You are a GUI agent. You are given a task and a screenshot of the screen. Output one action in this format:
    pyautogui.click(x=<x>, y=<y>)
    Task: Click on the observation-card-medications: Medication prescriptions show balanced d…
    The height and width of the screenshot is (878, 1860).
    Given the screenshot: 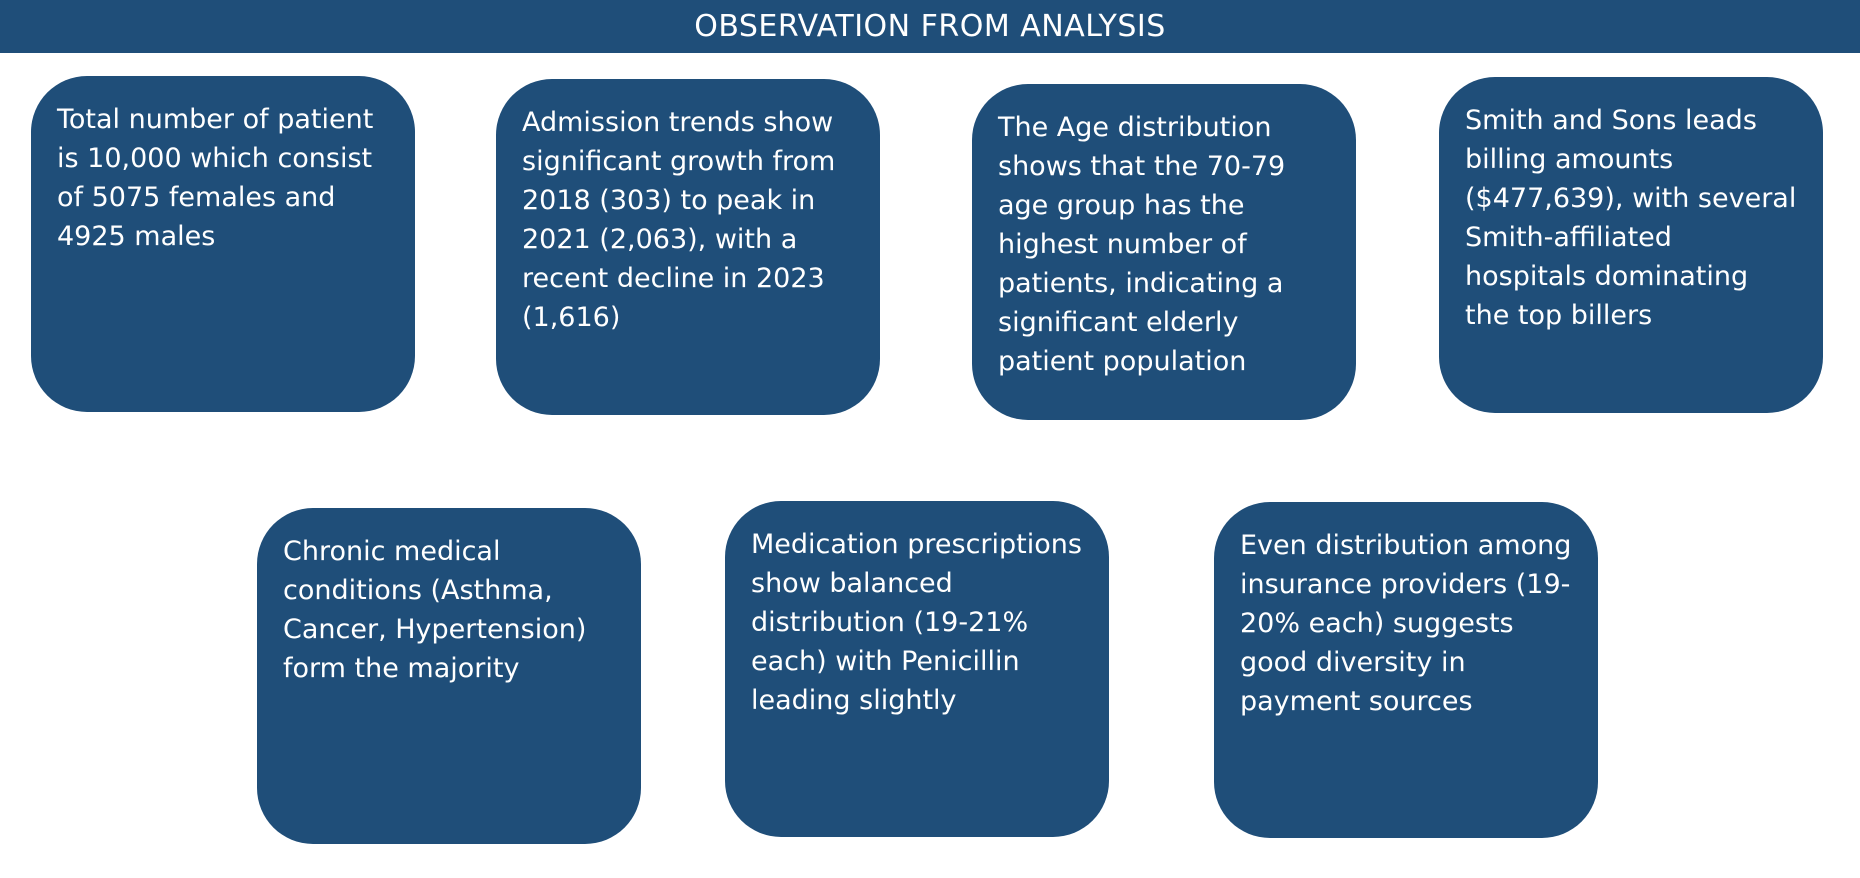 What is the action you would take?
    pyautogui.click(x=917, y=669)
    